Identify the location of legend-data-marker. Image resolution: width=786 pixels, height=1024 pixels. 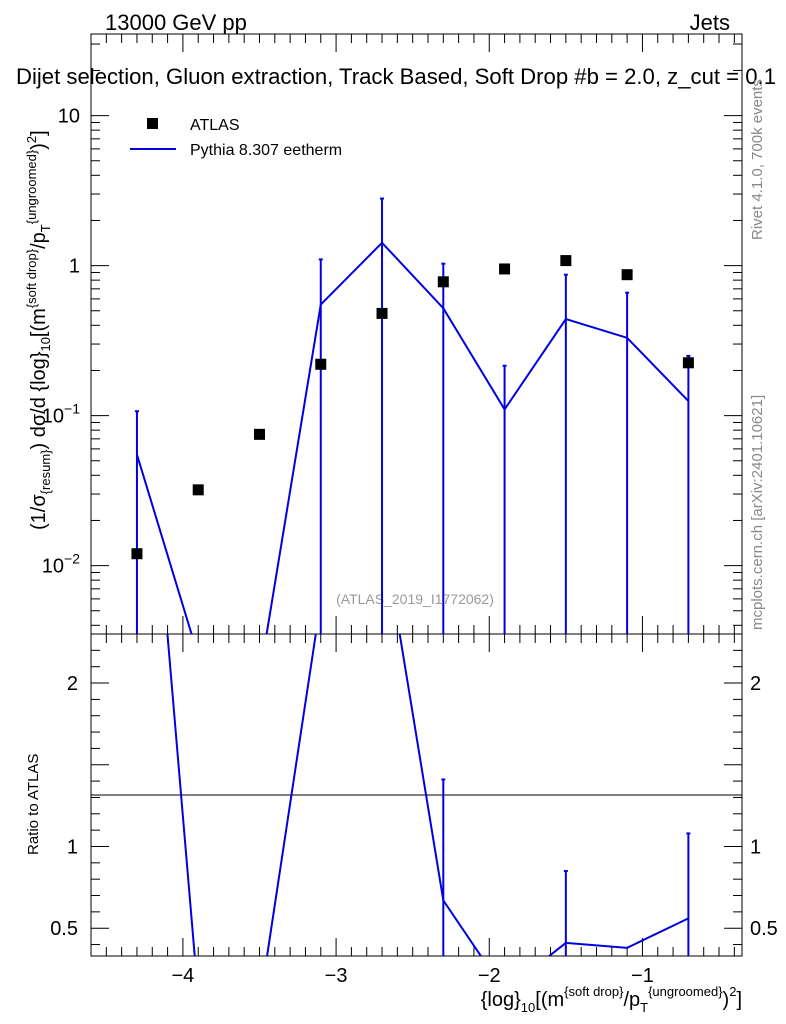
(152, 123).